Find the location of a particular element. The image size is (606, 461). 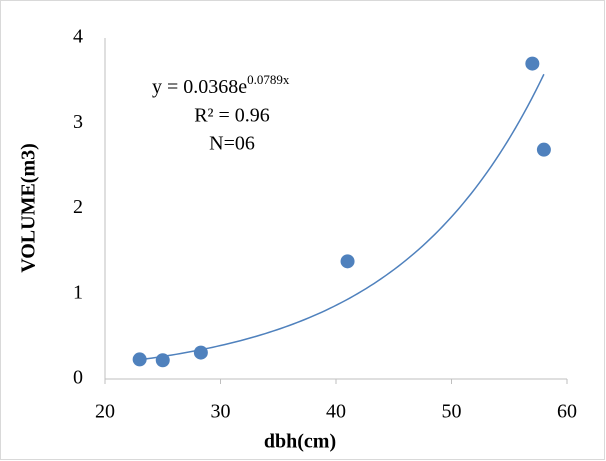

equation-base: y = 0.0368e is located at coordinates (199, 87).